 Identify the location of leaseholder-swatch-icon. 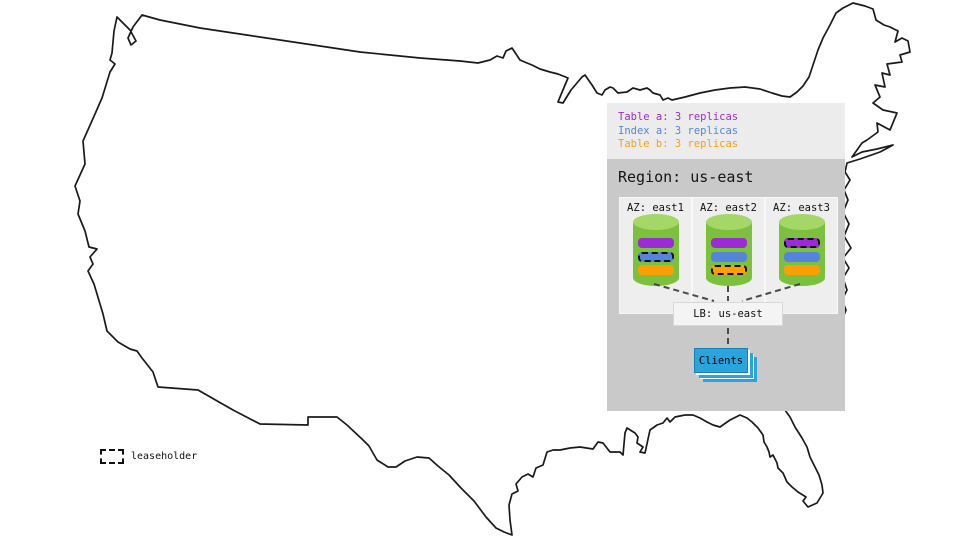
(112, 456).